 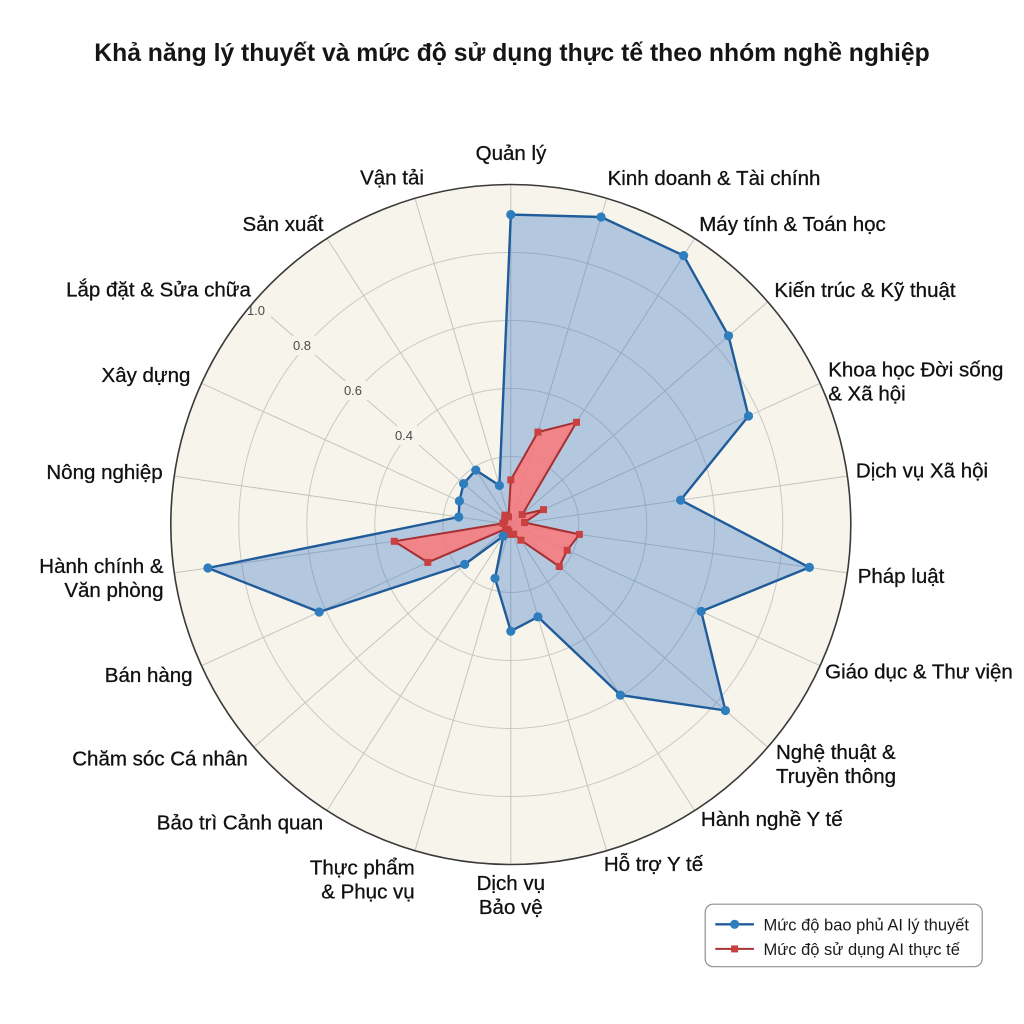 I want to click on svg-text: Thực phẩm, so click(x=362, y=868).